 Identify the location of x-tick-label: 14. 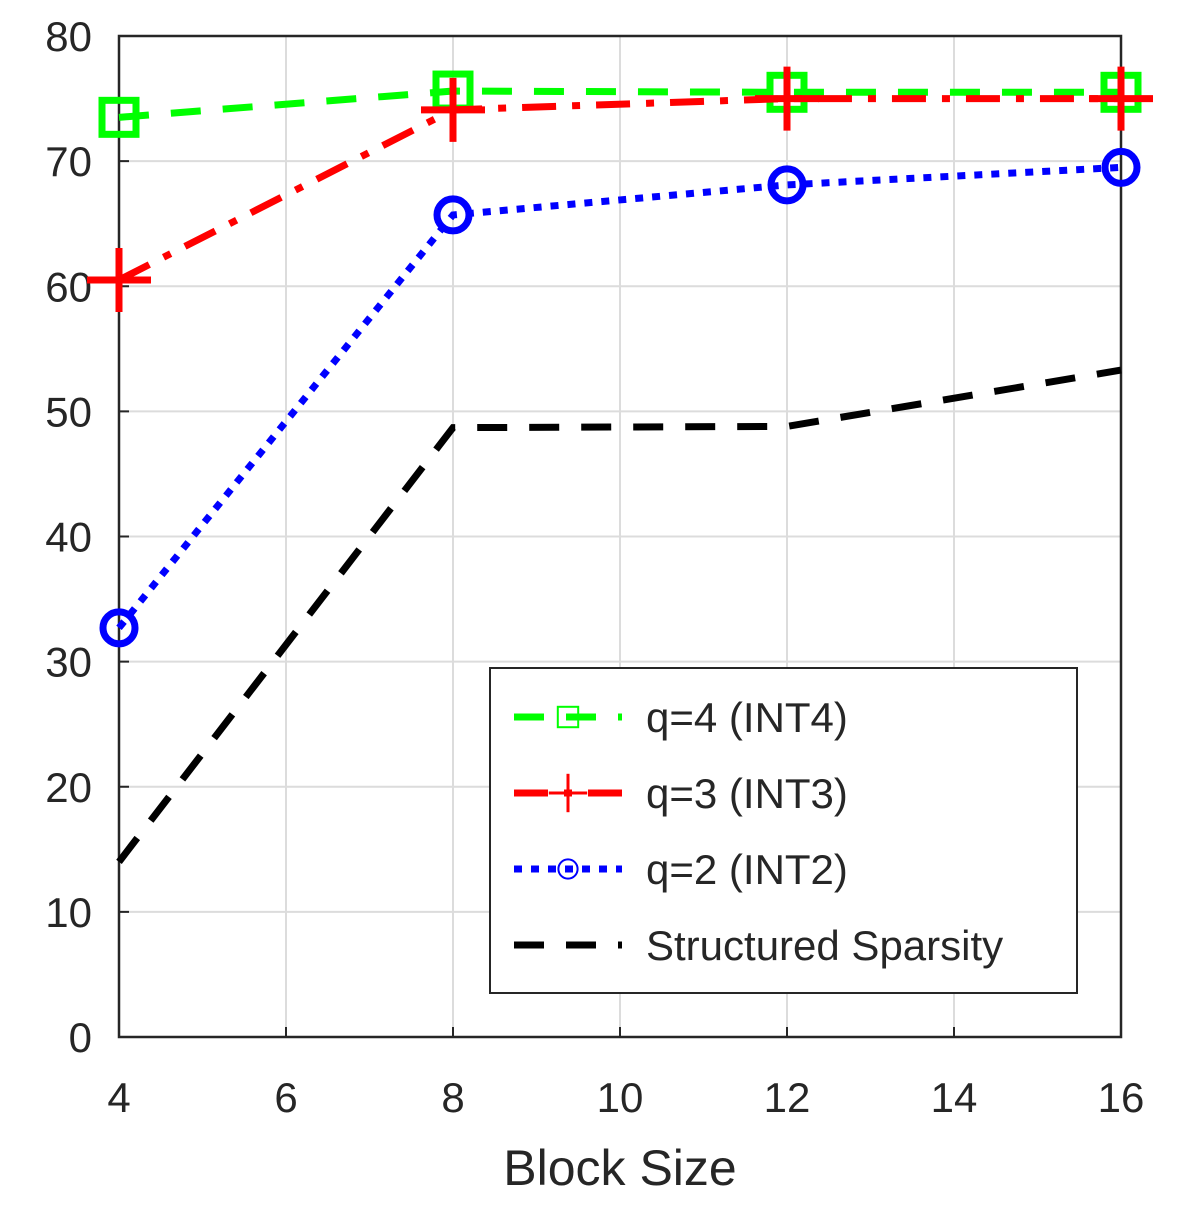
(954, 1097).